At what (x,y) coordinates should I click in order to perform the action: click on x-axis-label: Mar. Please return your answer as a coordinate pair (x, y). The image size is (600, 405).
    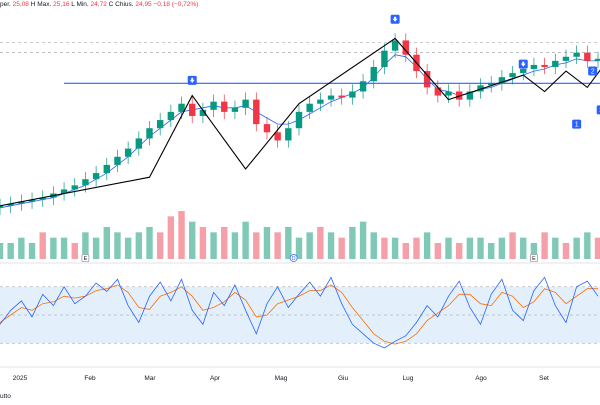
    Looking at the image, I should click on (150, 378).